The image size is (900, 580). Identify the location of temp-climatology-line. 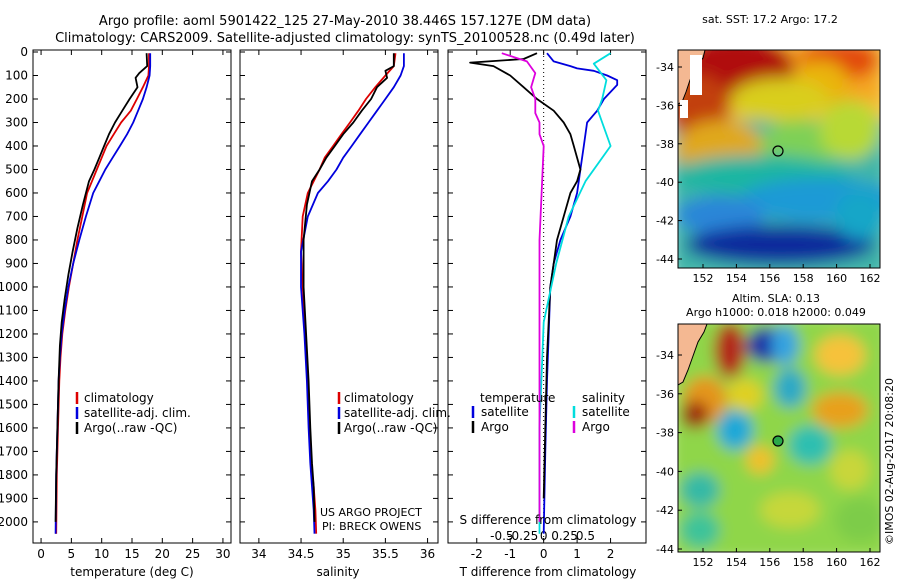
(102, 293).